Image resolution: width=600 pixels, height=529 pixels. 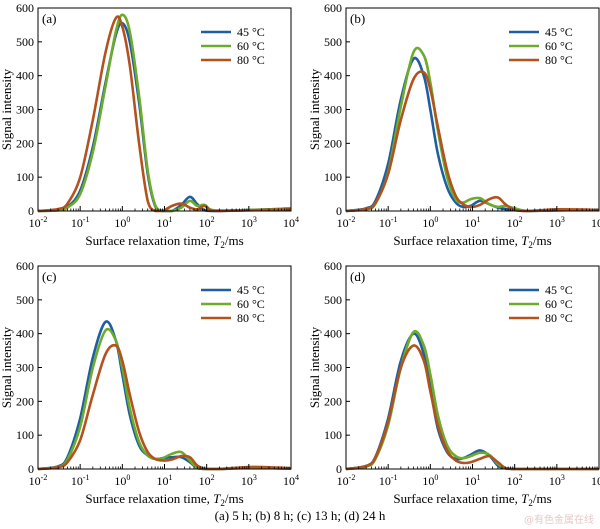 What do you see at coordinates (357, 18) in the screenshot?
I see `panel-label: (b)` at bounding box center [357, 18].